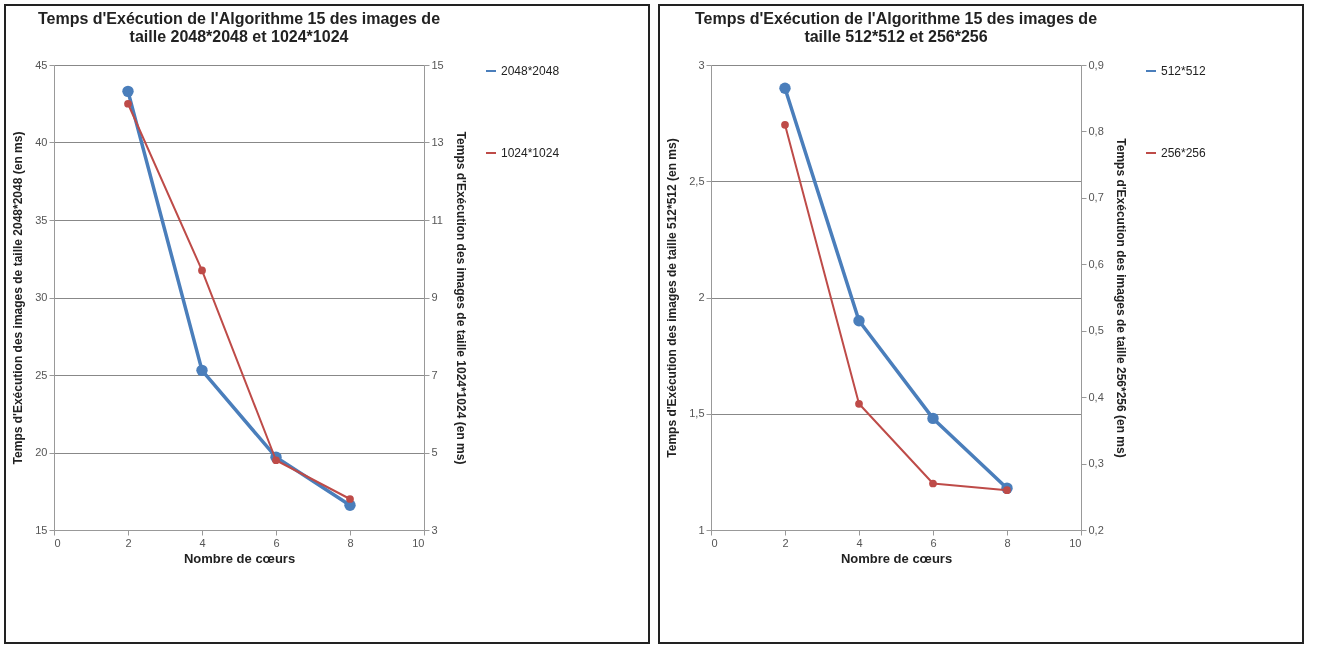 The width and height of the screenshot is (1325, 655). What do you see at coordinates (1184, 71) in the screenshot?
I see `legend-label: 512*512` at bounding box center [1184, 71].